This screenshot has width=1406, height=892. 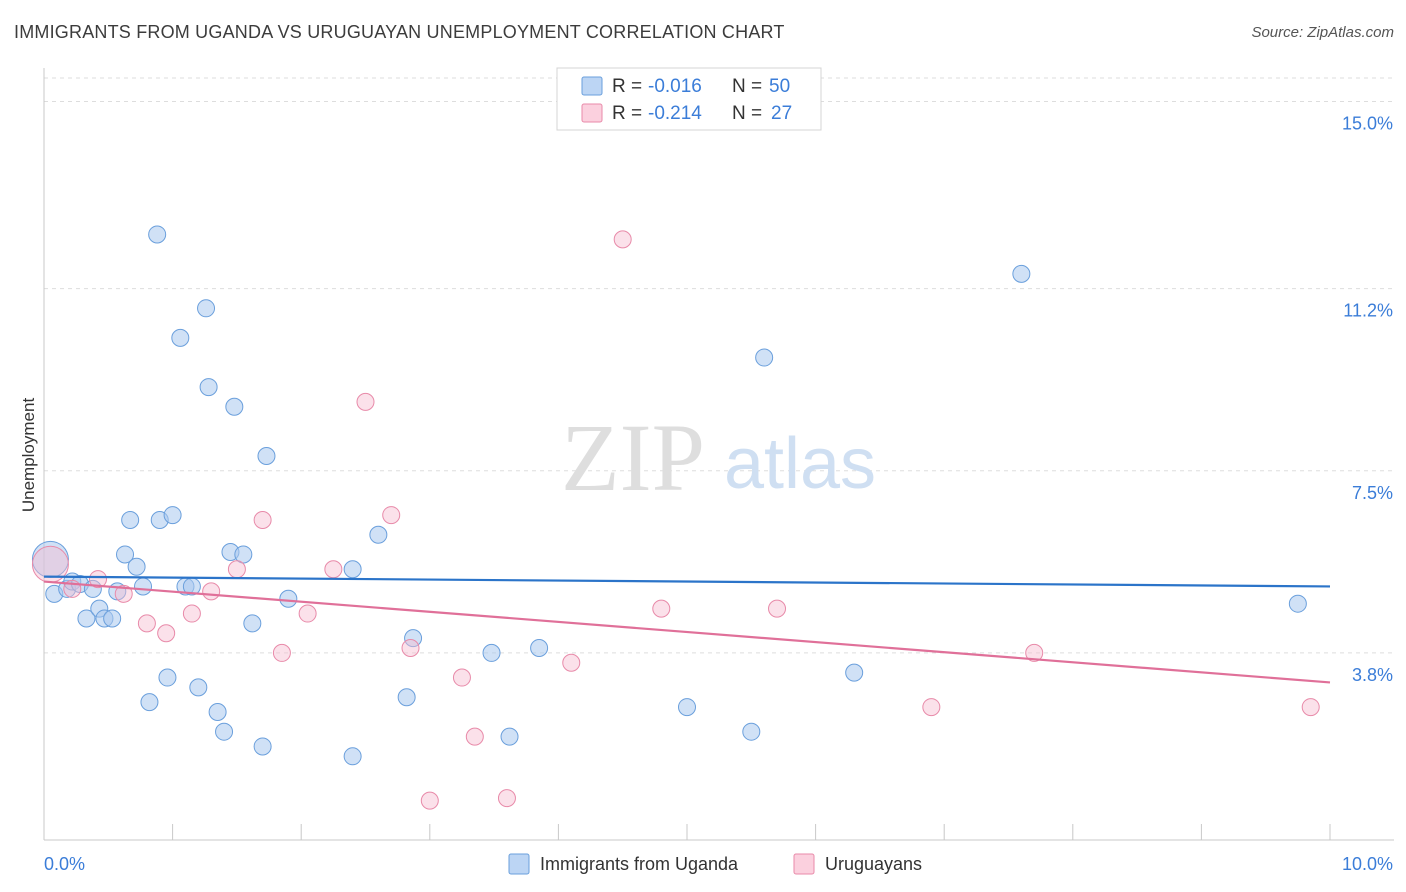 I want to click on legend-n-label-pink: N =, so click(x=747, y=113).